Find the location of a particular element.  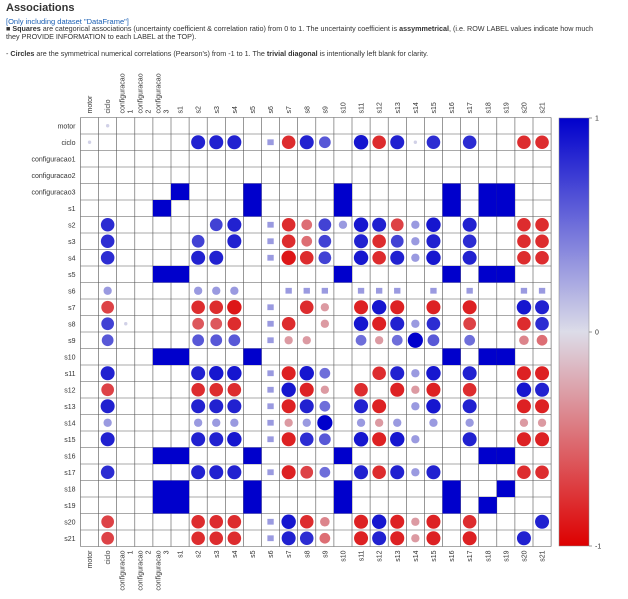

svg-text: s21 is located at coordinates (543, 555).